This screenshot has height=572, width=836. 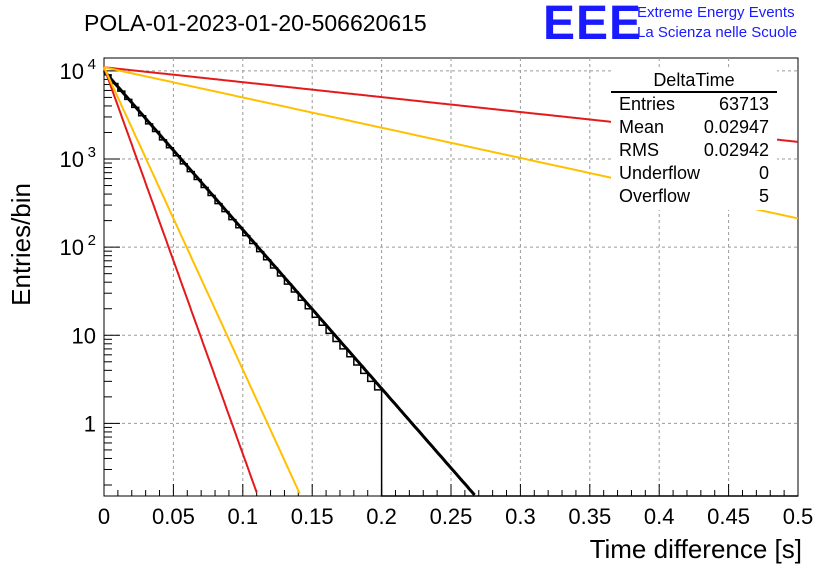 I want to click on x-tick-label: 0, so click(x=104, y=516).